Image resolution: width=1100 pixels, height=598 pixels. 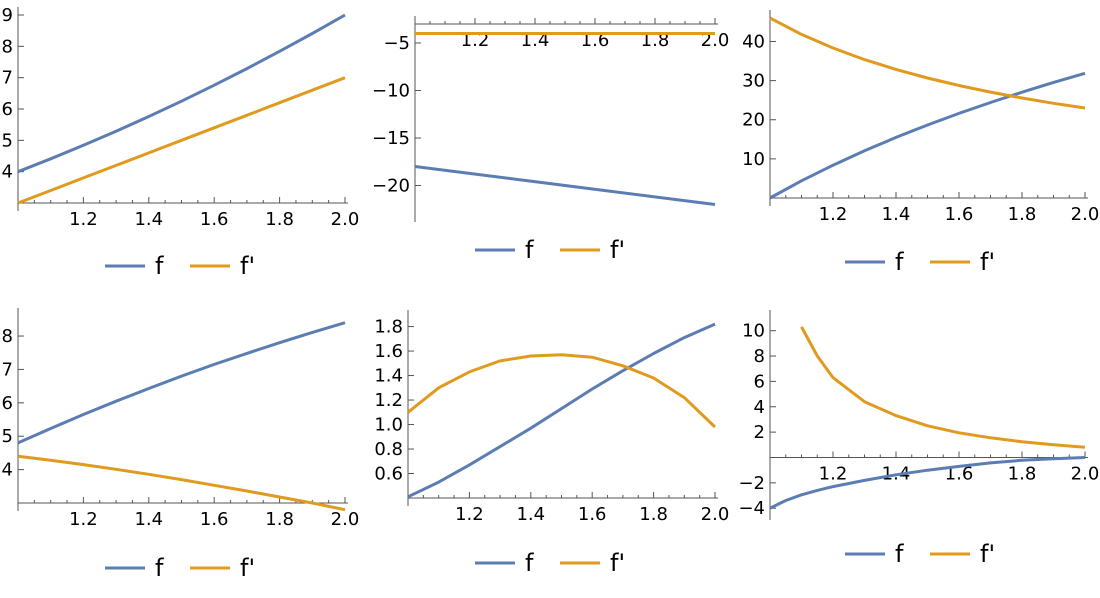 I want to click on y-tick-label: −5, so click(x=396, y=43).